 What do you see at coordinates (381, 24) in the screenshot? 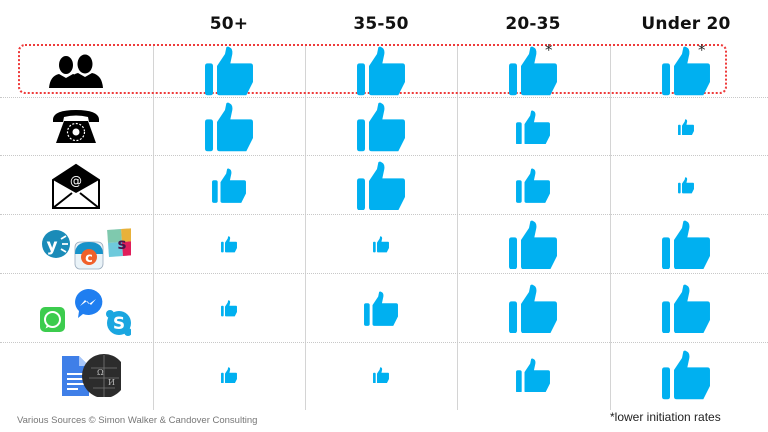
I see `column-header-35-50: 35-50` at bounding box center [381, 24].